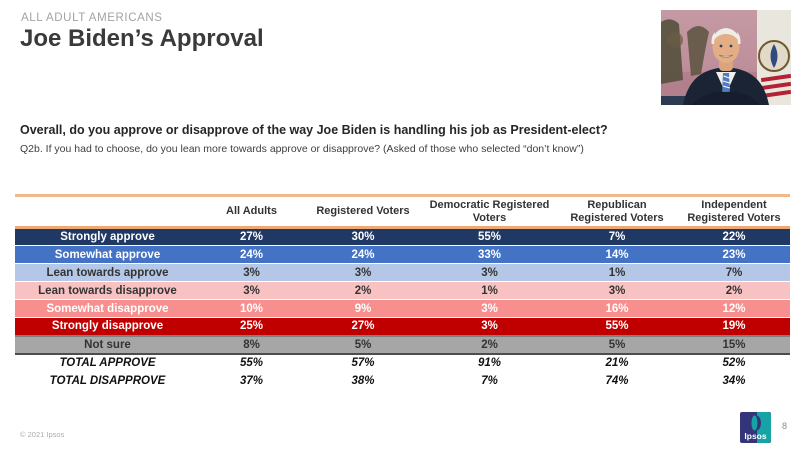 The image size is (800, 450). What do you see at coordinates (617, 211) in the screenshot?
I see `column-header: Republican Registered Voters` at bounding box center [617, 211].